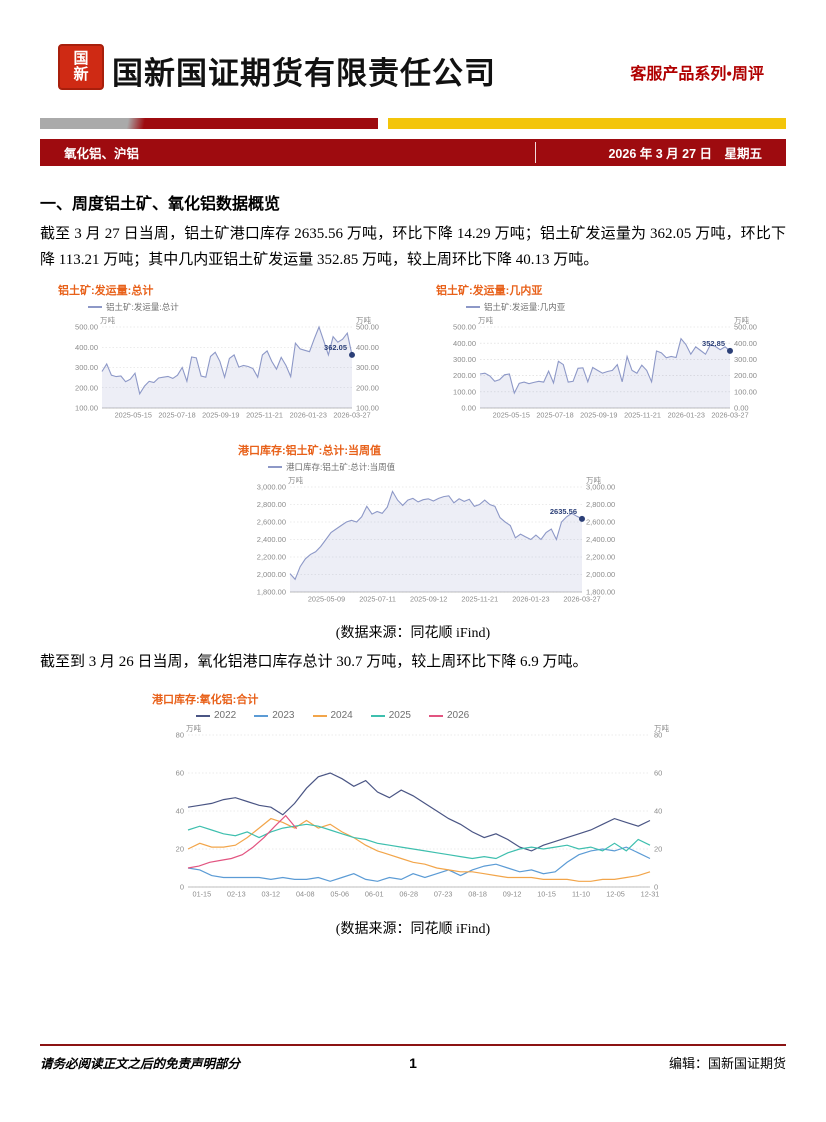 This screenshot has width=826, height=1122. What do you see at coordinates (650, 894) in the screenshot?
I see `svg-text: 12-31` at bounding box center [650, 894].